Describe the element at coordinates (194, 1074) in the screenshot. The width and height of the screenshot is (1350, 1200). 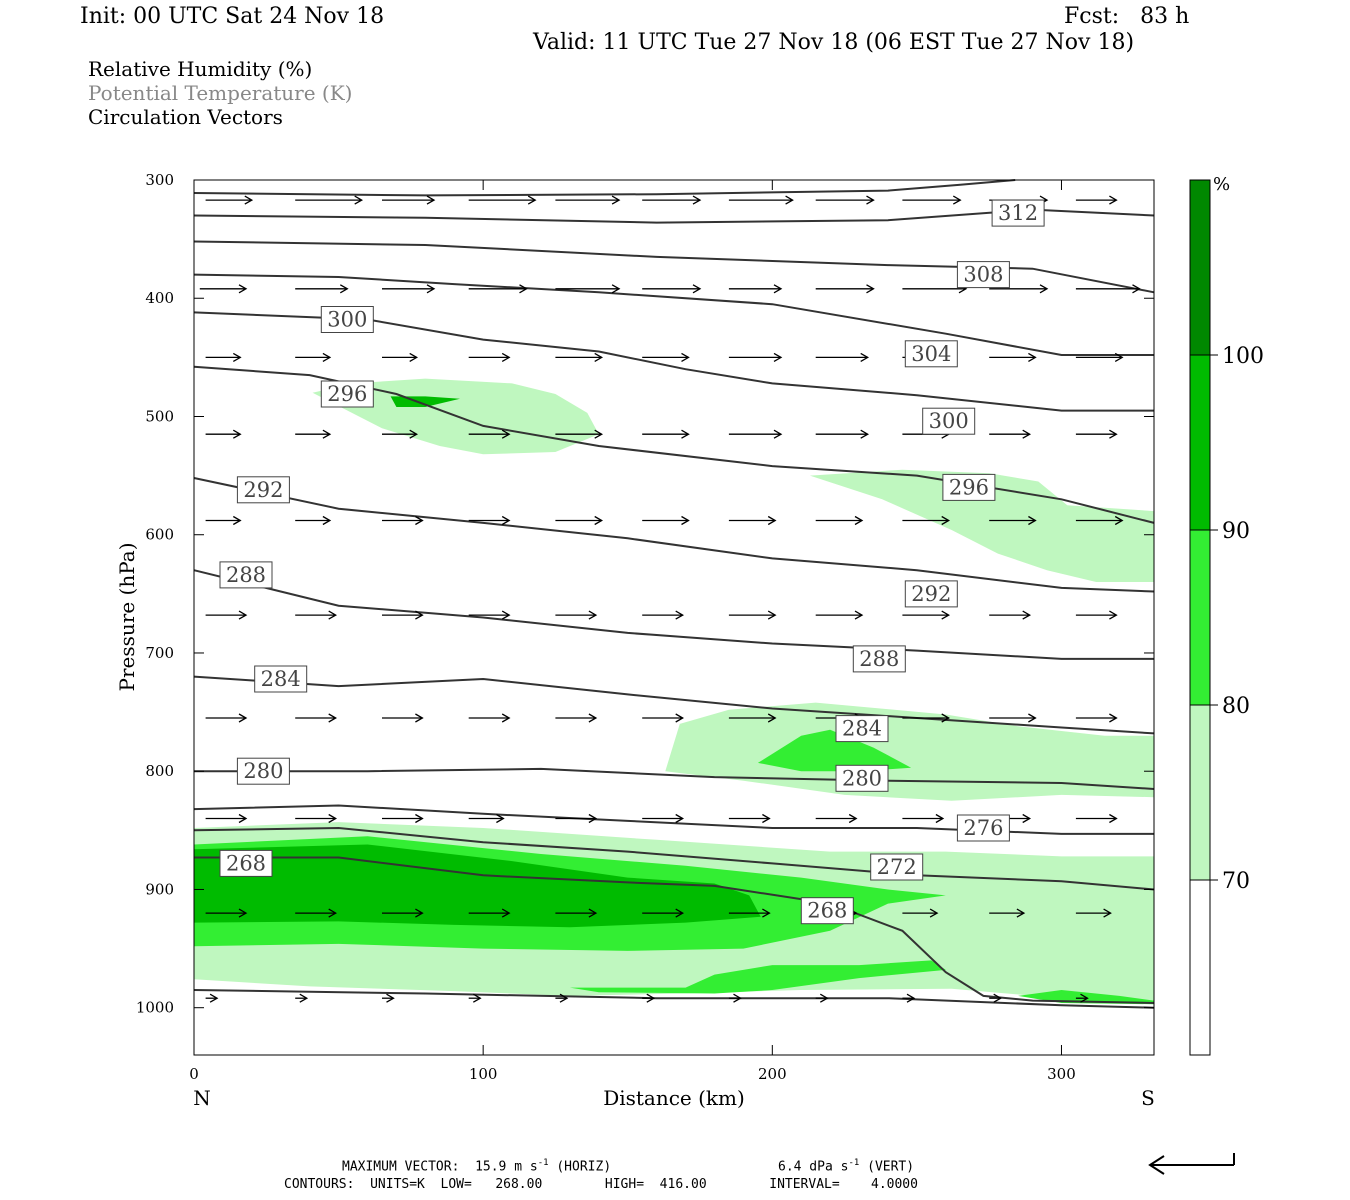
I see `x-tick-label: 0` at that location.